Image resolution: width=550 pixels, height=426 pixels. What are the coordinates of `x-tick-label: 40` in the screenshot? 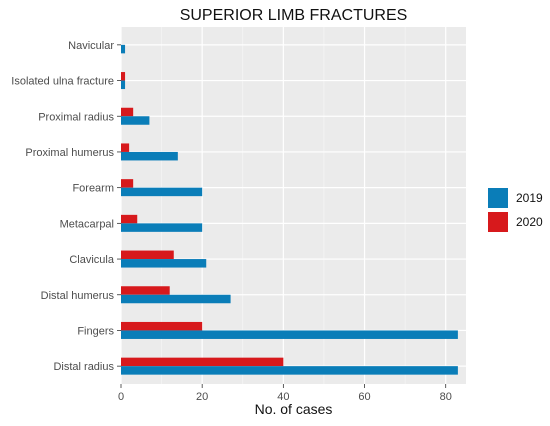 It's located at (283, 397).